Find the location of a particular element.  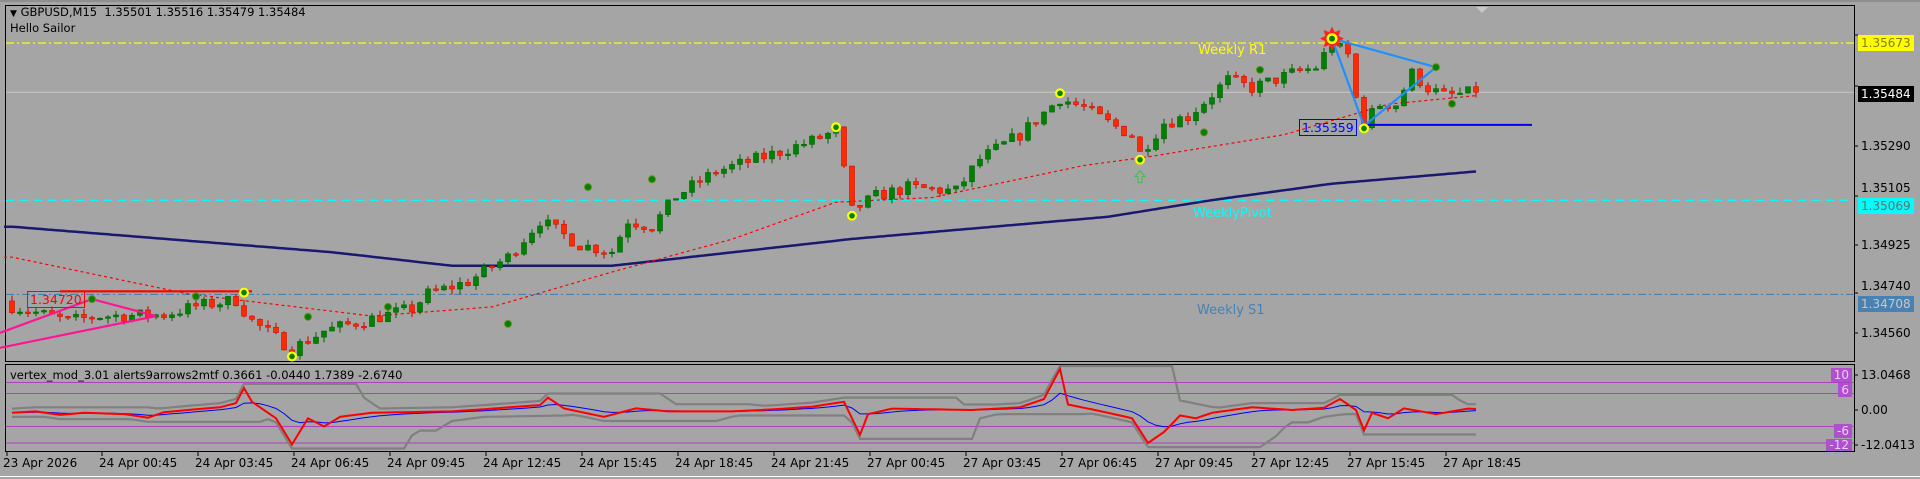

support-price-label: 1.35359 is located at coordinates (1328, 127).